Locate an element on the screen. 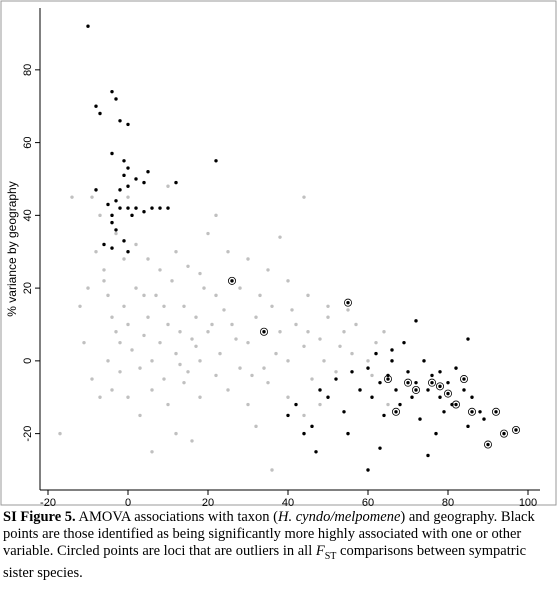 This screenshot has width=558, height=607. caption-text: AMOVA associations with taxon ( is located at coordinates (176, 517).